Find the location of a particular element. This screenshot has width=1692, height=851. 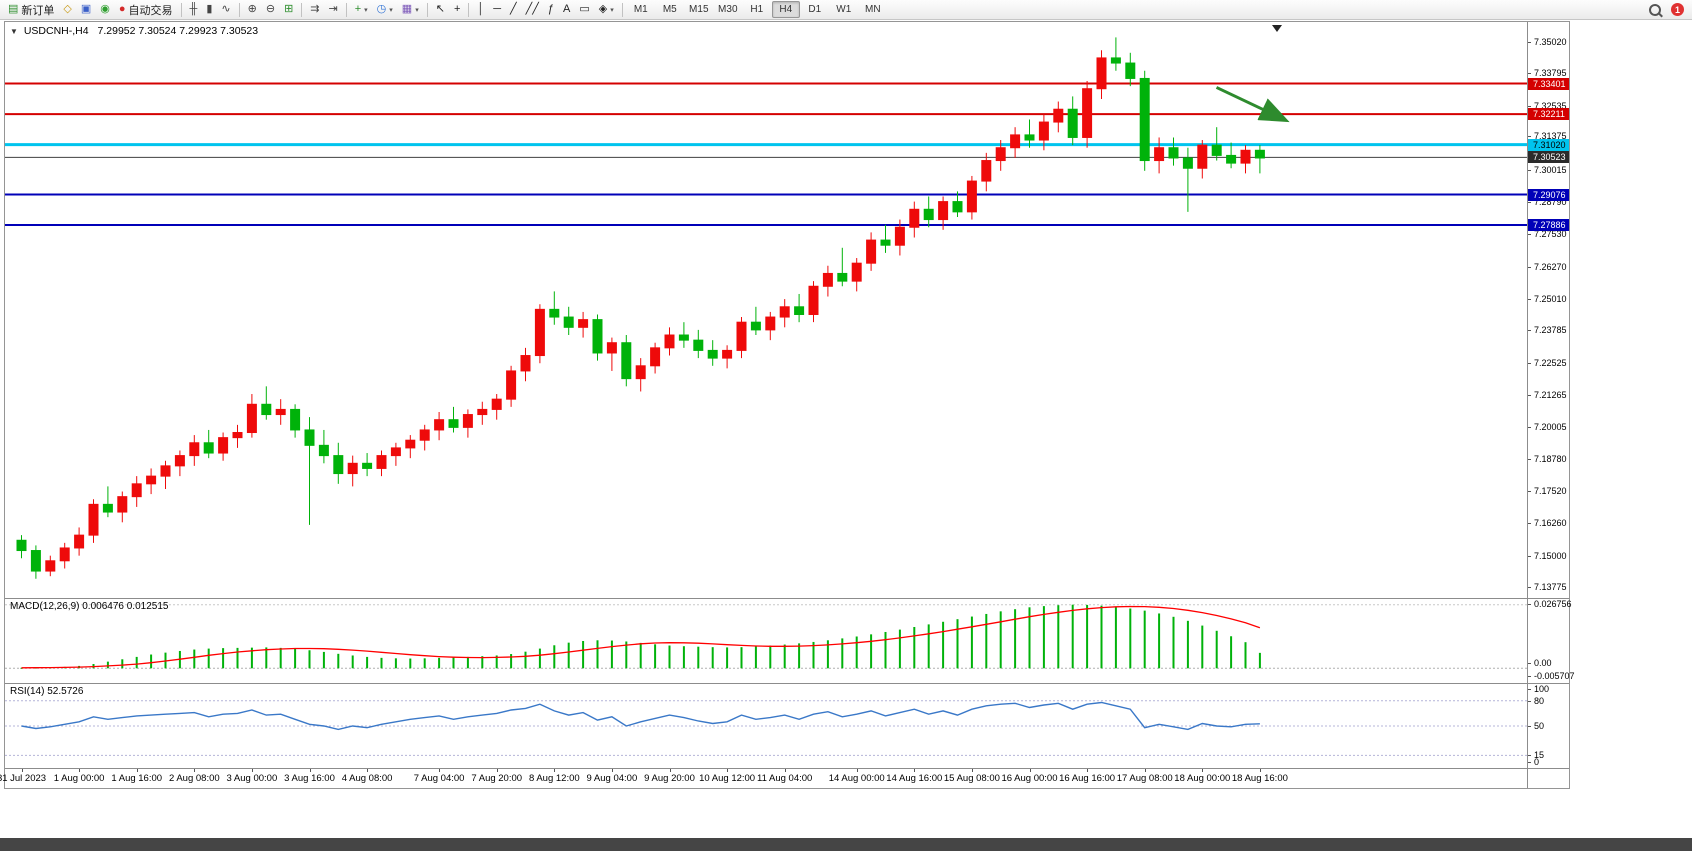

templates-button: ▦ ▾ is located at coordinates (410, 9).